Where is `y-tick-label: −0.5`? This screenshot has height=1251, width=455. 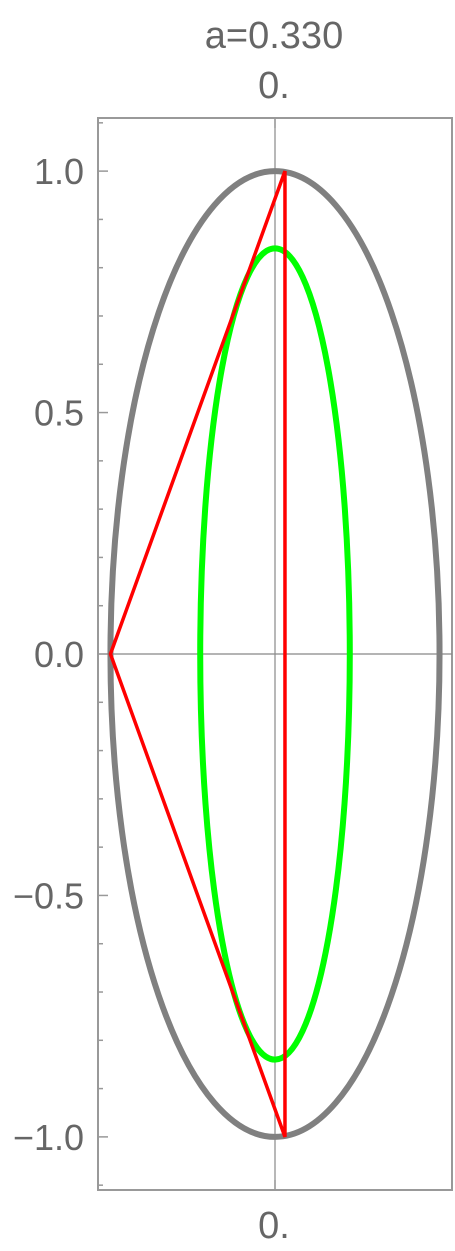 y-tick-label: −0.5 is located at coordinates (48, 895).